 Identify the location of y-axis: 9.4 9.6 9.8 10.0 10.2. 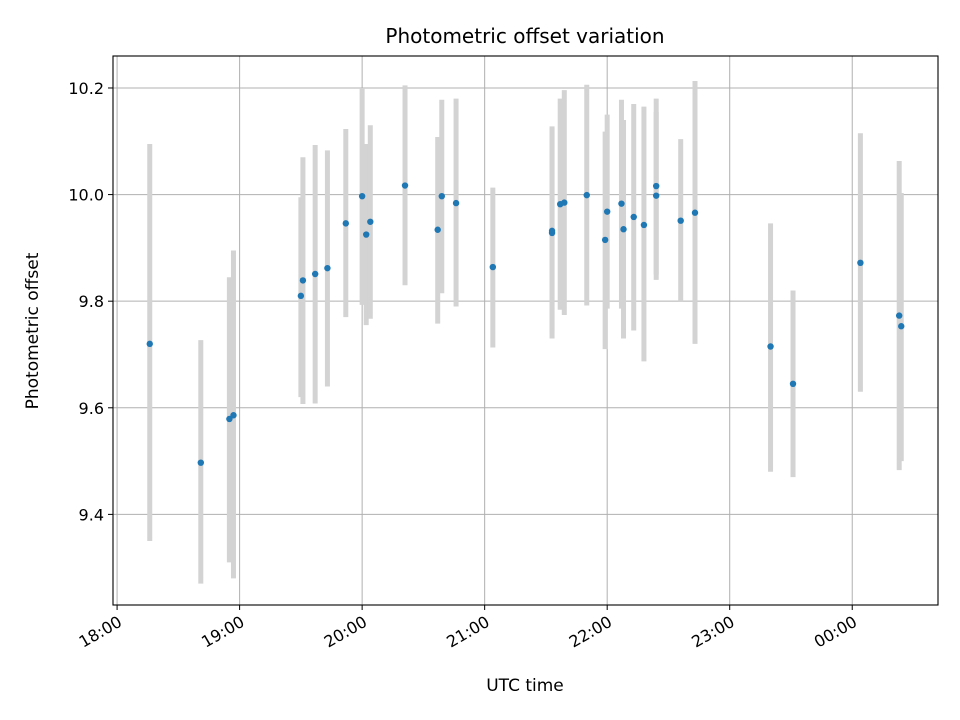
(90, 301).